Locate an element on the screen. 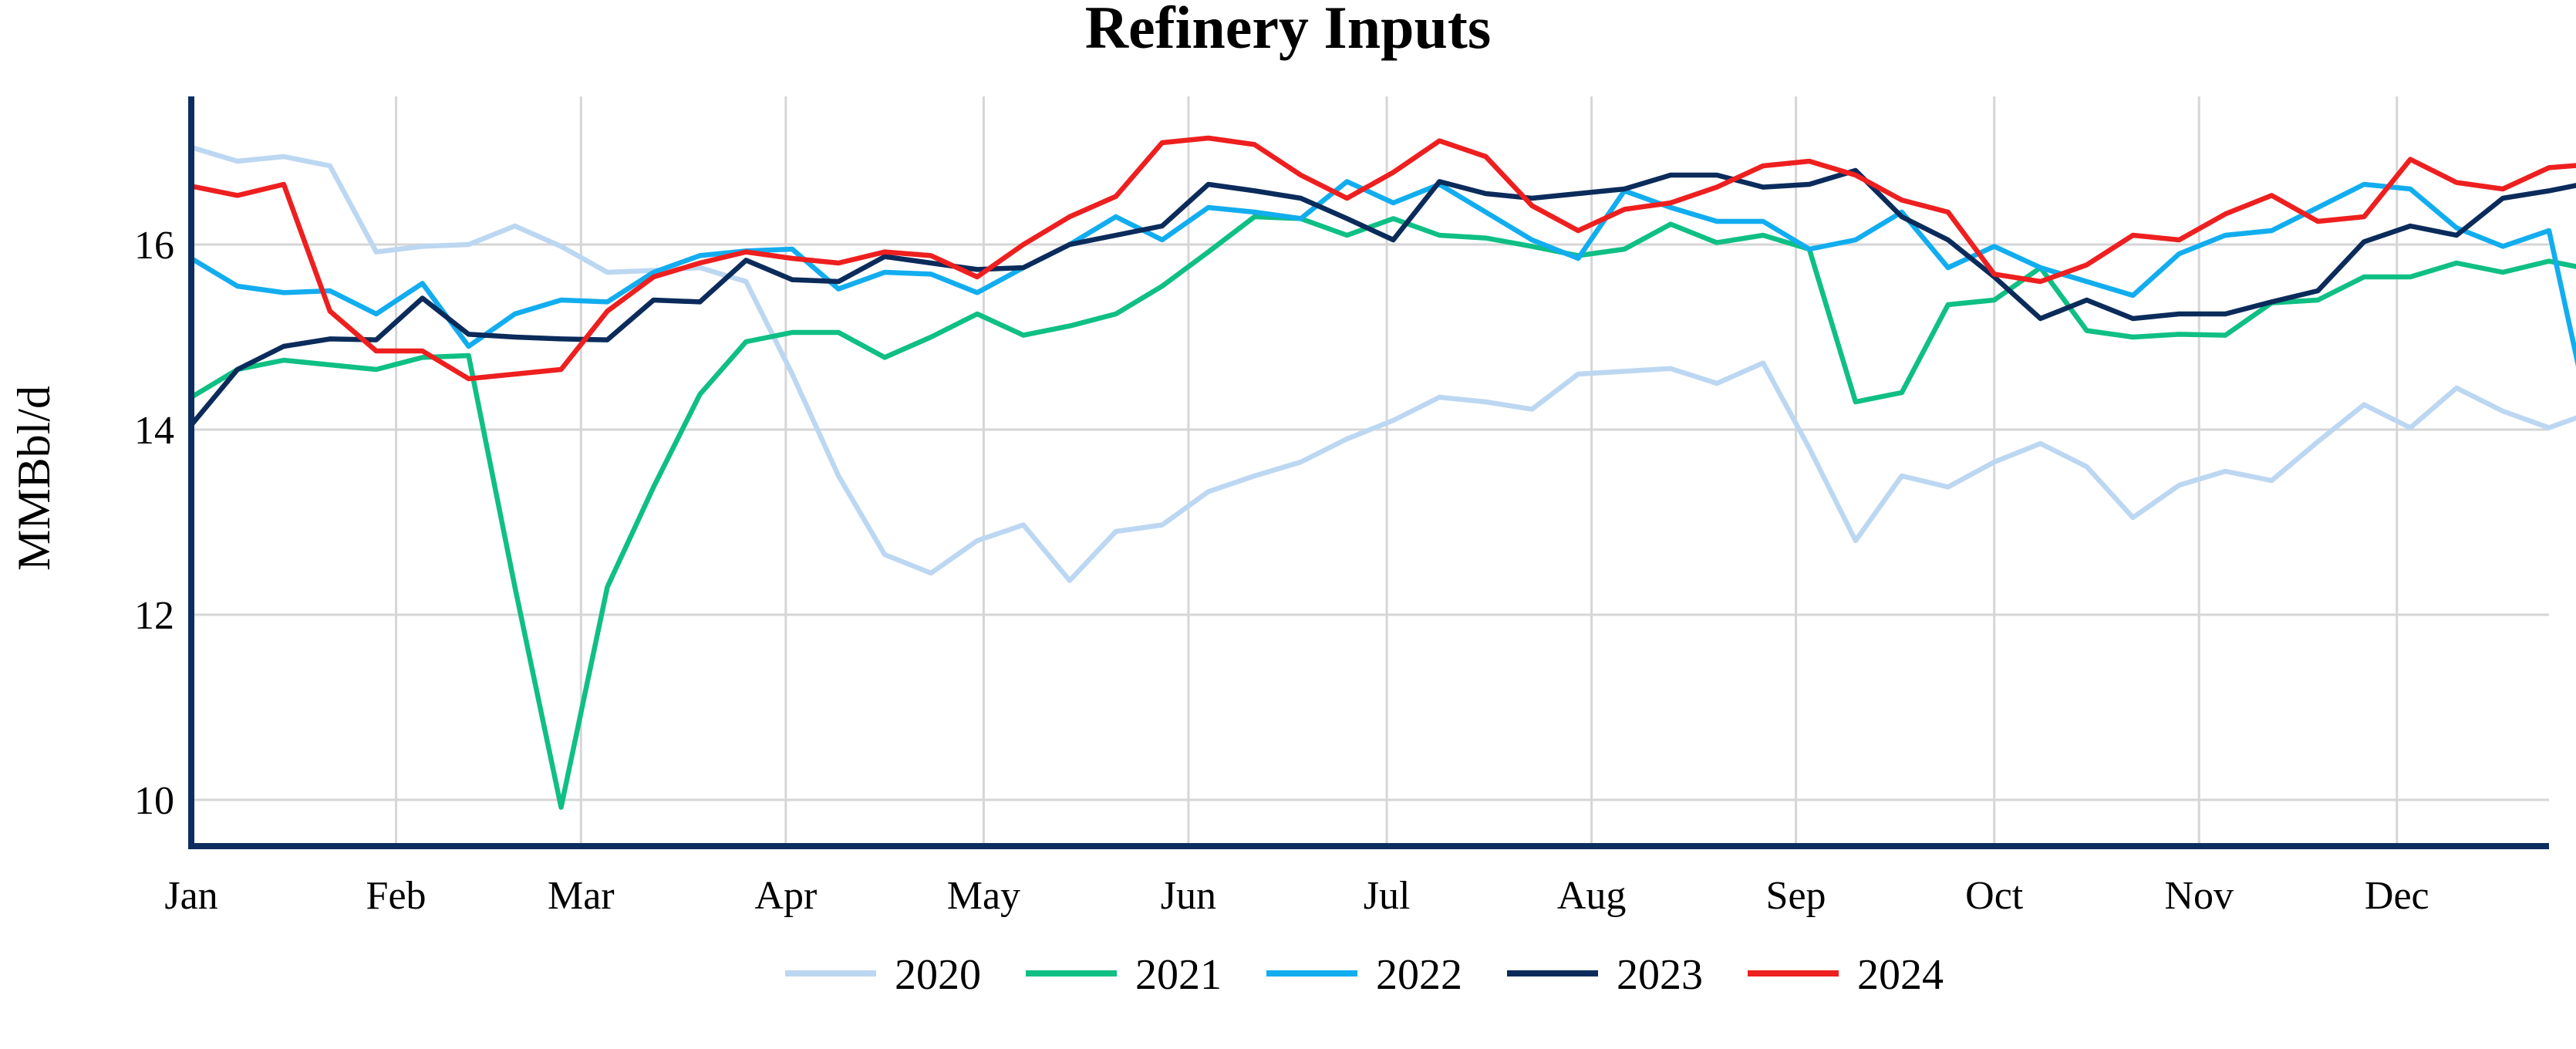 This screenshot has height=1049, width=2576. legend-label: 2023 is located at coordinates (1660, 975).